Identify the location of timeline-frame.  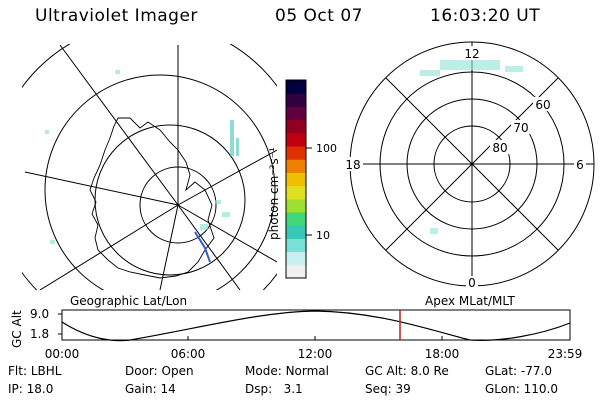
(316, 325).